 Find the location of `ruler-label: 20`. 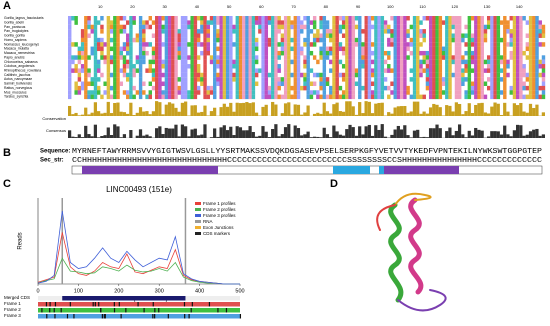

ruler-label: 20 is located at coordinates (132, 6).